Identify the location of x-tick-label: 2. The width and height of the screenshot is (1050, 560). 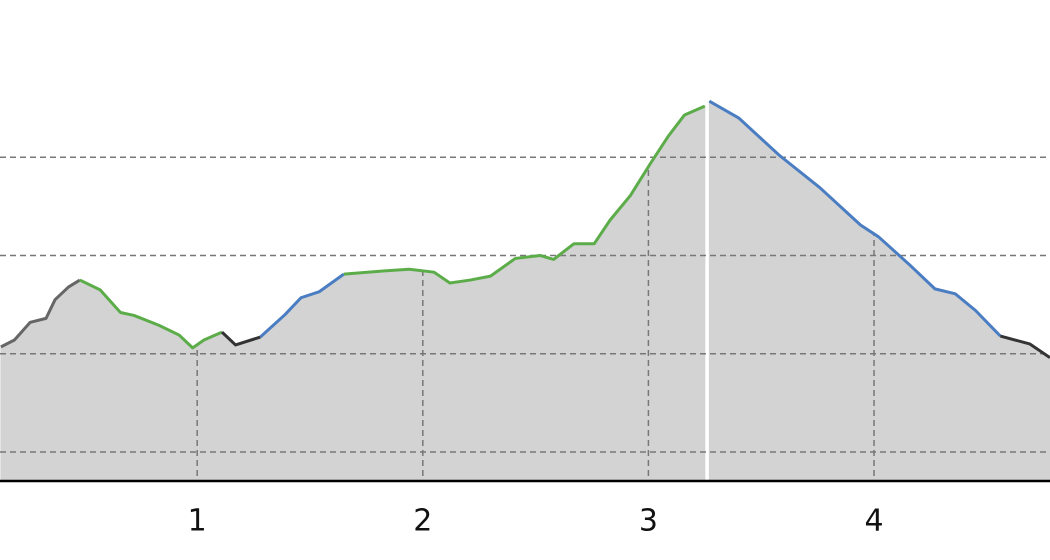
(422, 521).